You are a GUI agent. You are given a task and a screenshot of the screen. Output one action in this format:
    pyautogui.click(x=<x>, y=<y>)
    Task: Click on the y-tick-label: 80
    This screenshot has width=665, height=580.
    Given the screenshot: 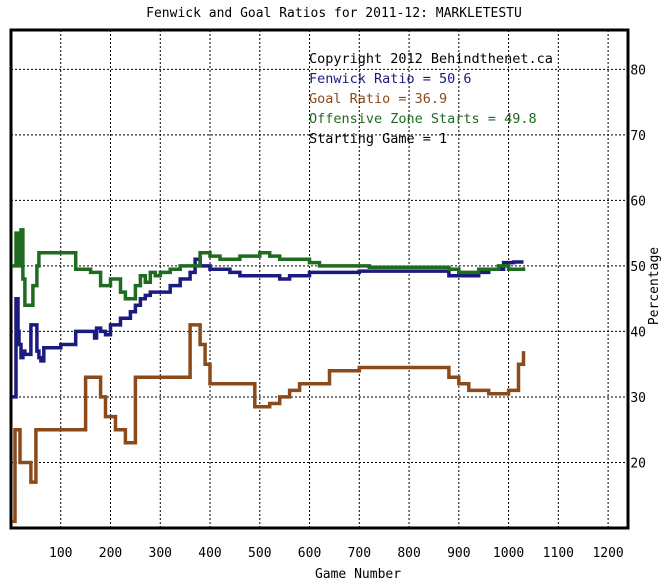 What is the action you would take?
    pyautogui.click(x=638, y=70)
    